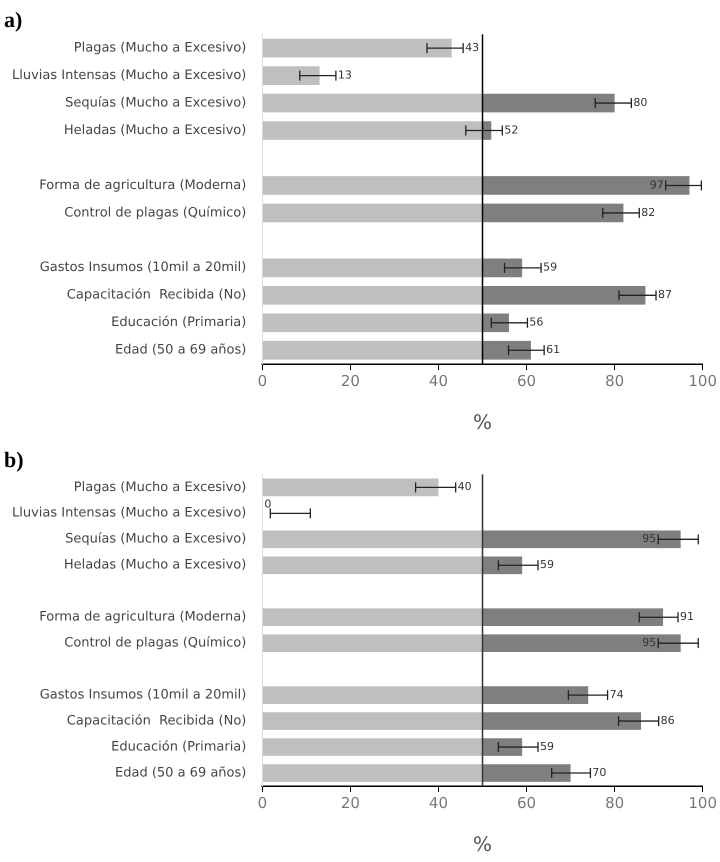 The image size is (720, 862). Describe the element at coordinates (553, 349) in the screenshot. I see `total-label: 61` at that location.